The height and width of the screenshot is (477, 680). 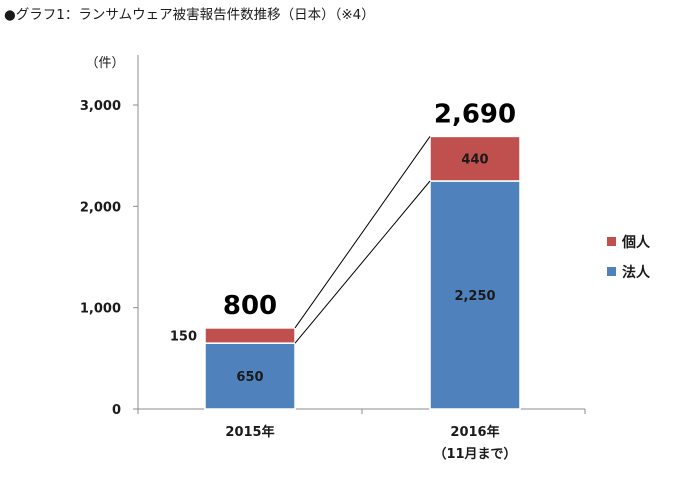 I want to click on x-category-label: 2016年, so click(x=474, y=432).